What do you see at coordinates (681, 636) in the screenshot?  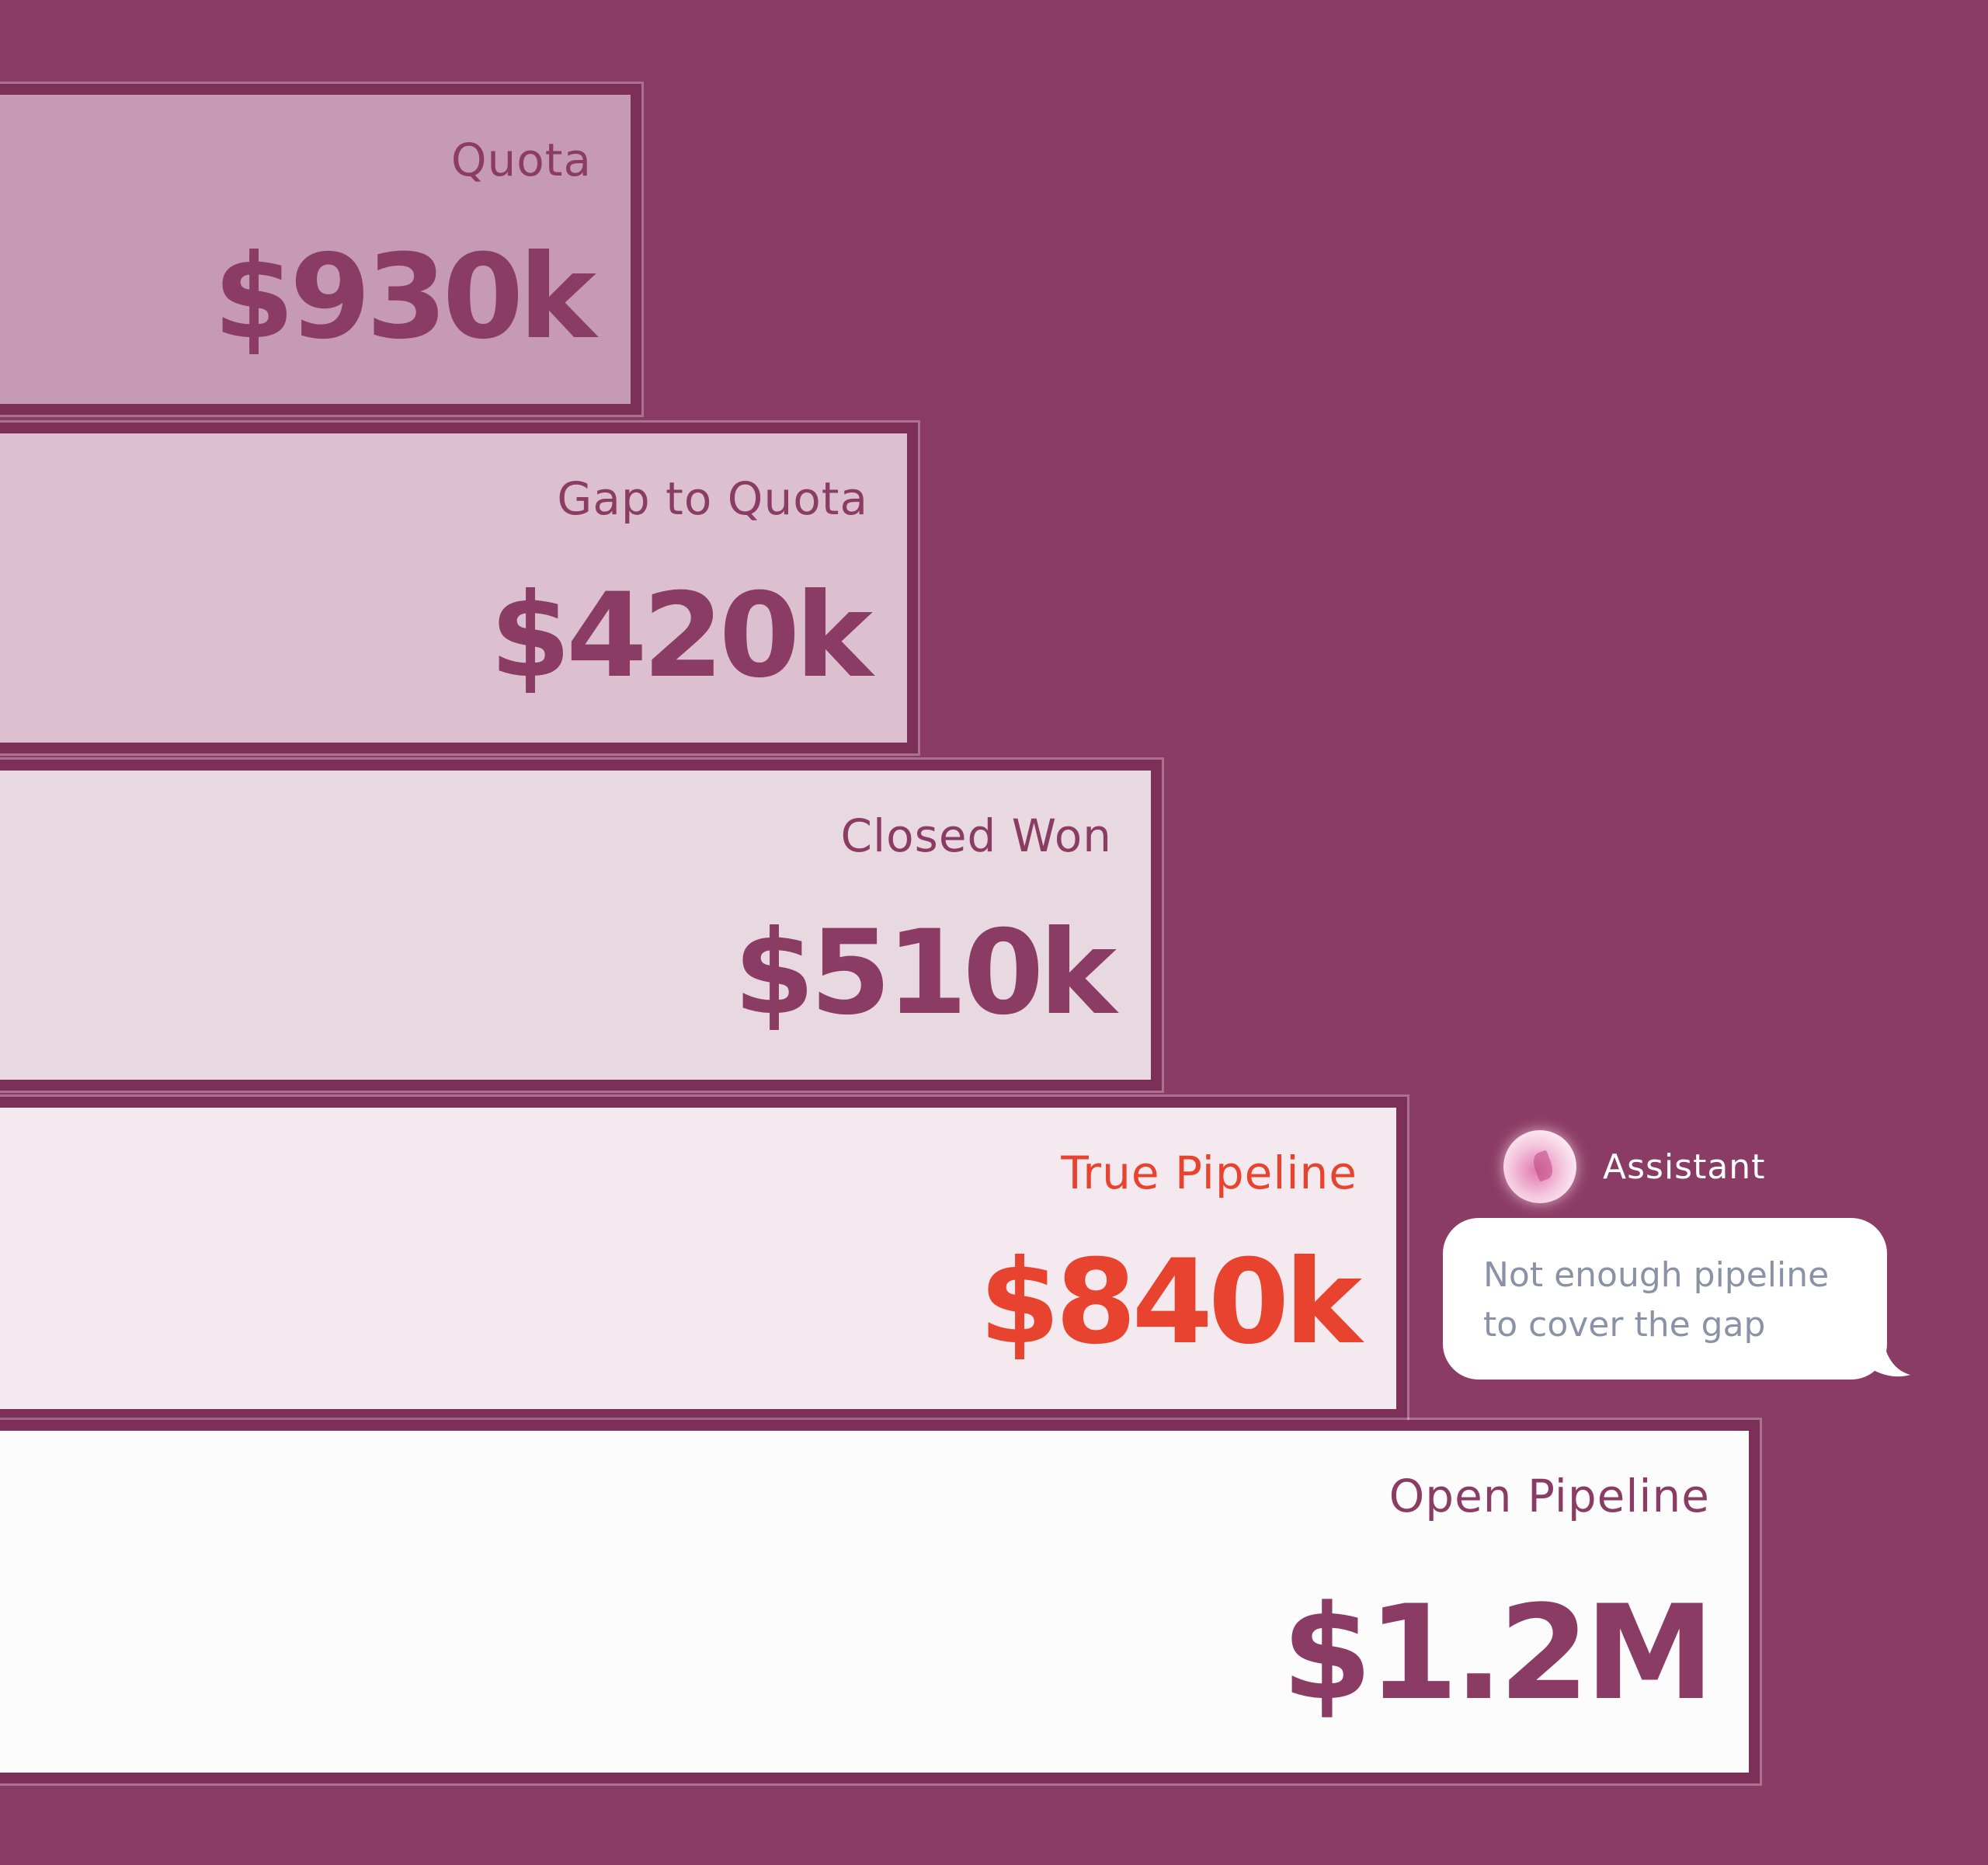 I see `gap-to-quota-value: $420k` at bounding box center [681, 636].